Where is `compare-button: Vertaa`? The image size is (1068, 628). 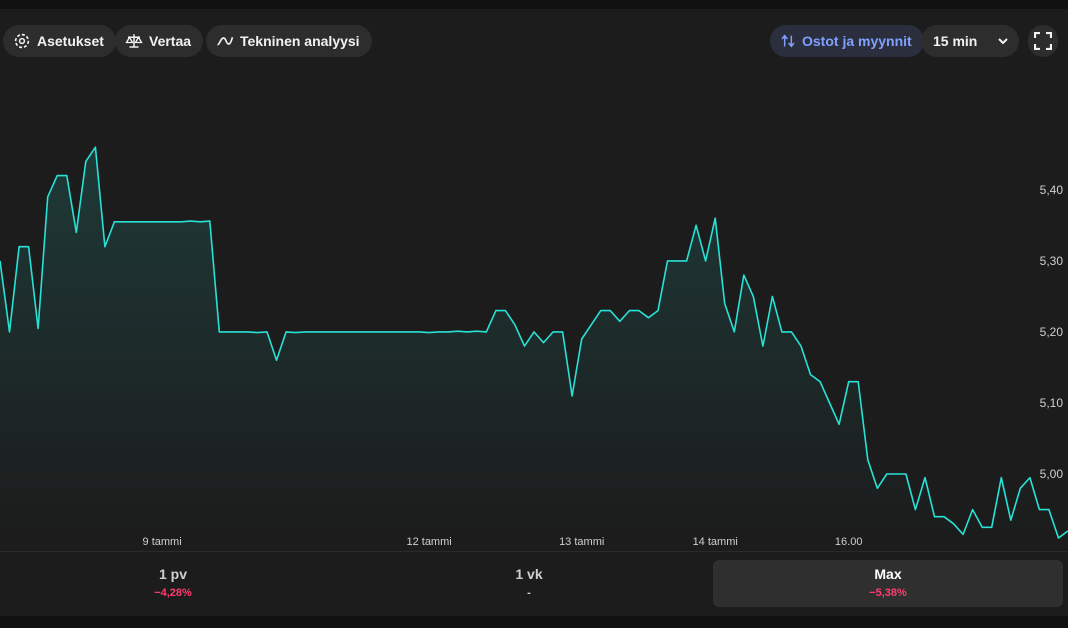 compare-button: Vertaa is located at coordinates (159, 41).